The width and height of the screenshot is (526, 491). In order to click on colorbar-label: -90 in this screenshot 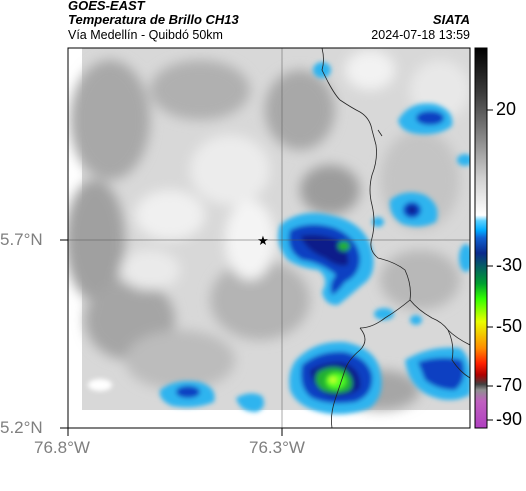, I will do `click(509, 419)`.